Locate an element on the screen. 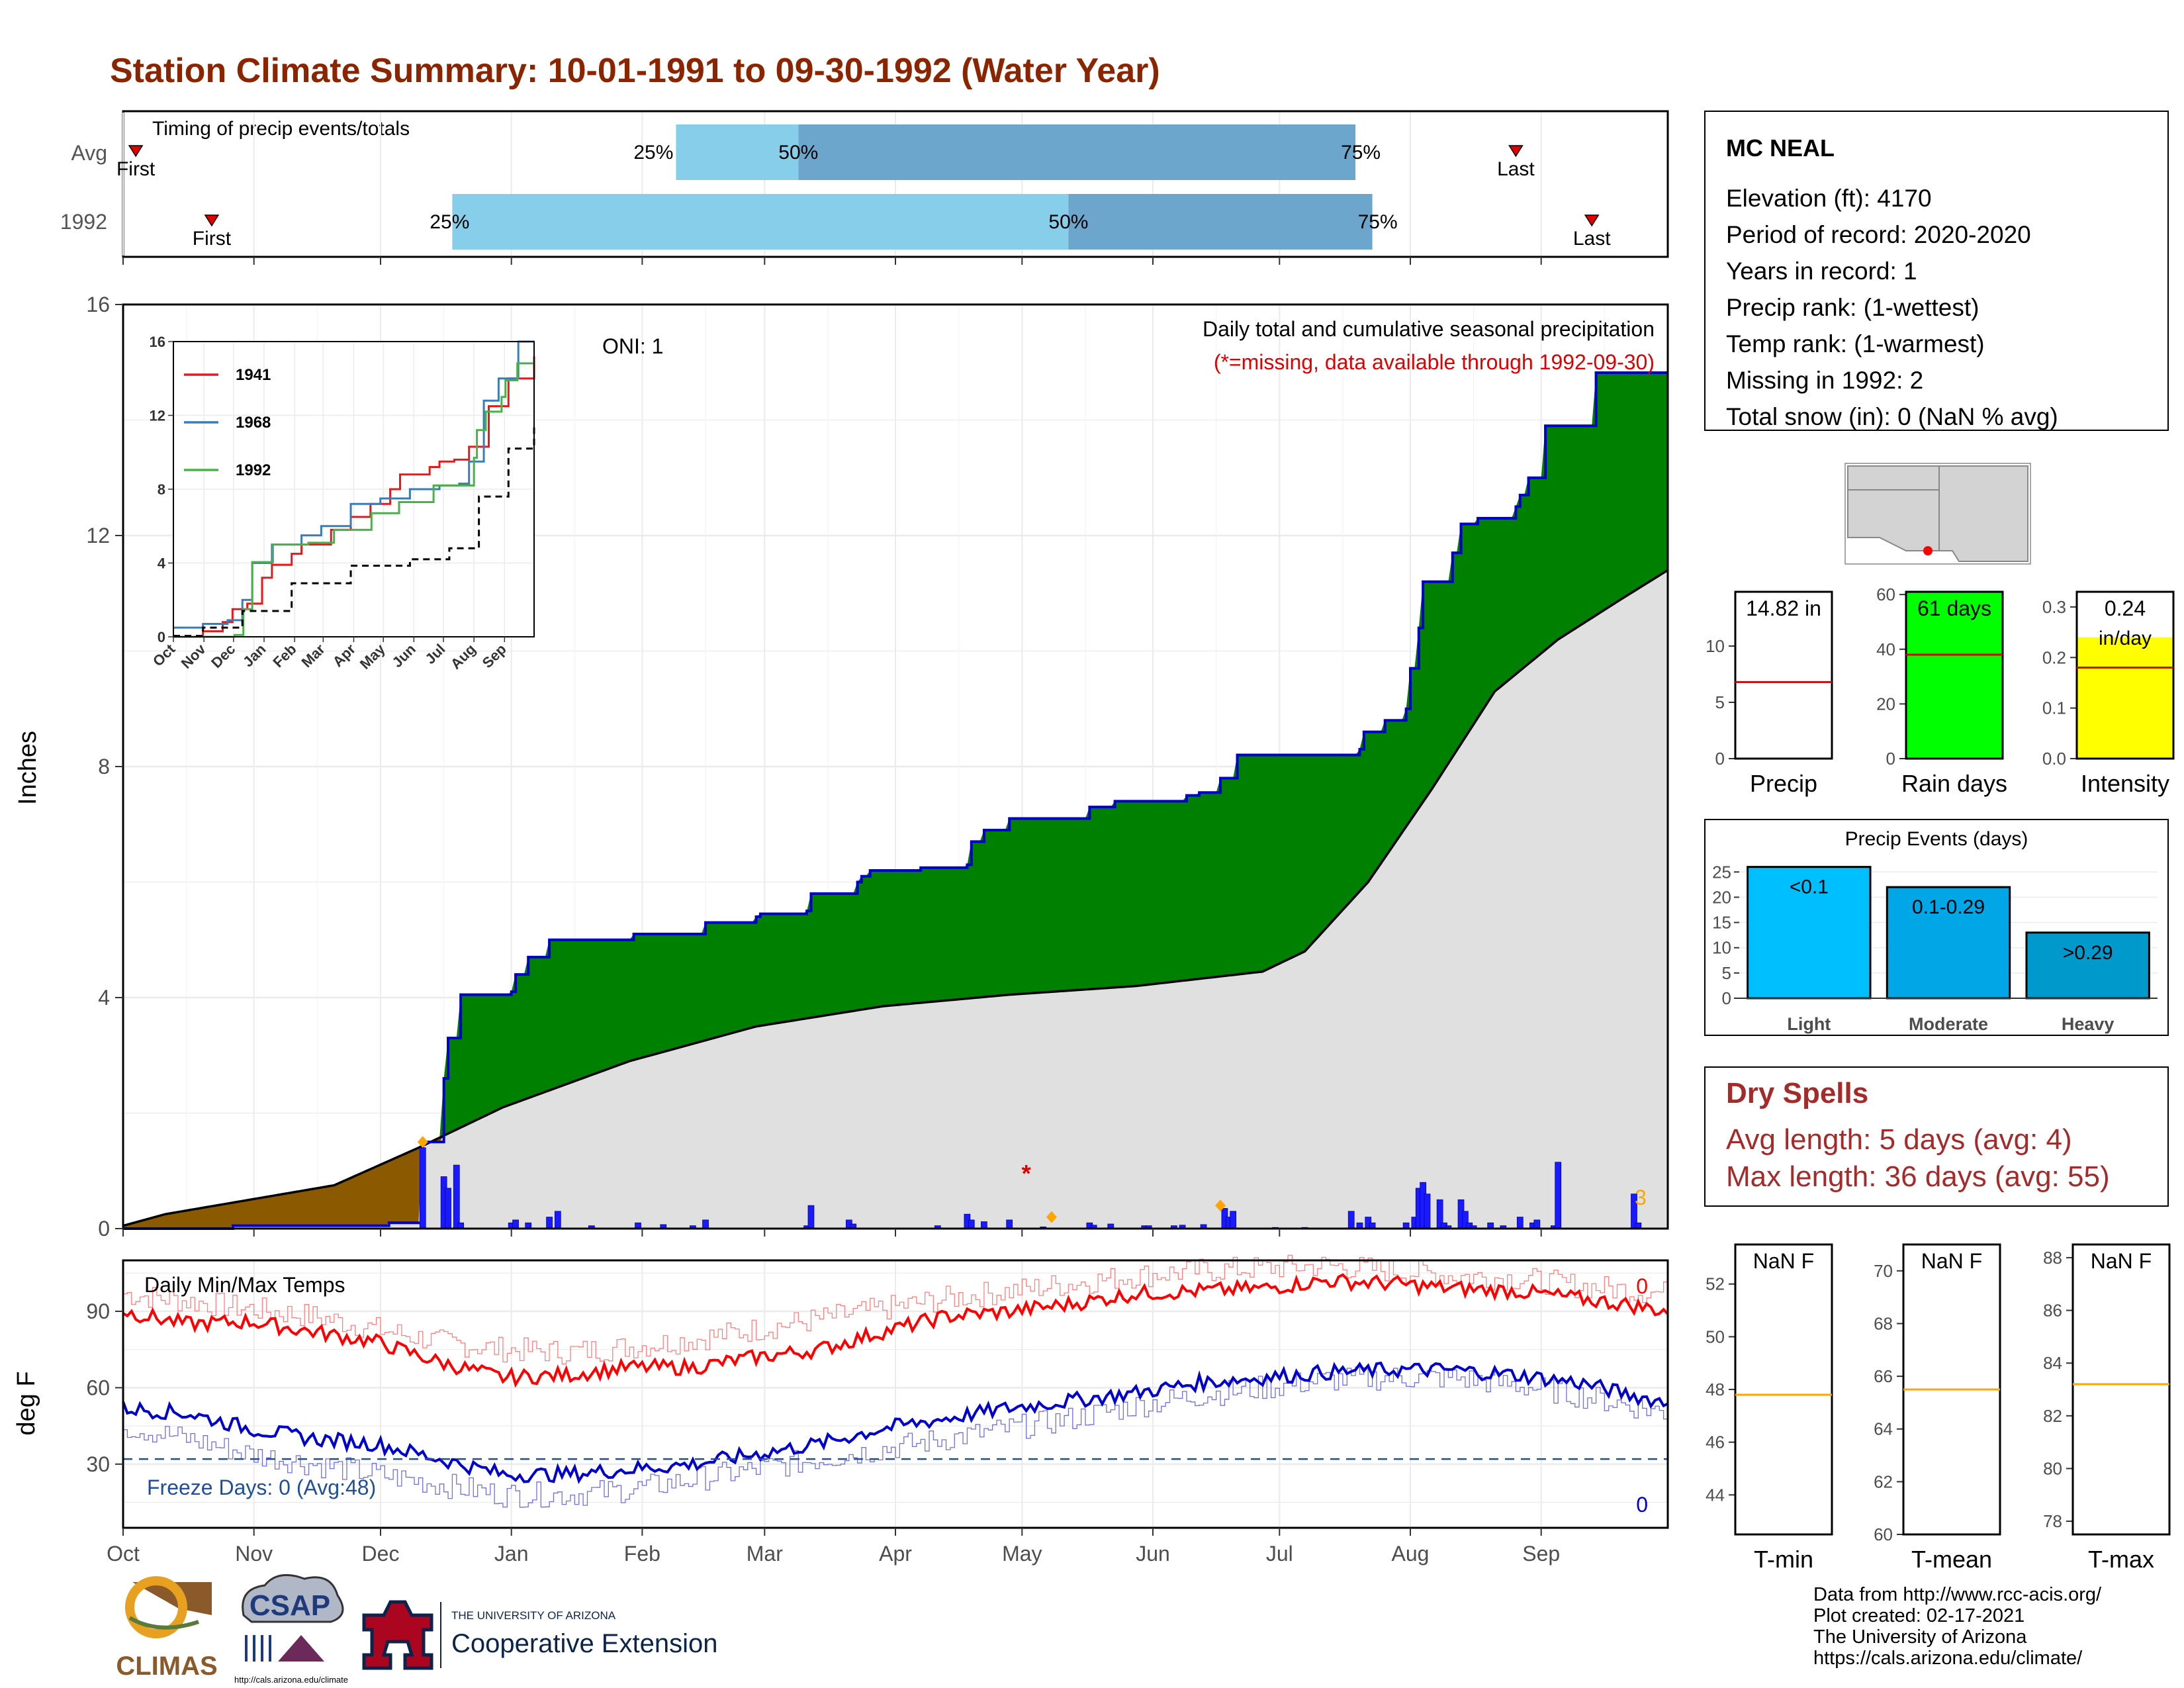 The height and width of the screenshot is (1688, 2184). inset-ytick-label: 16 is located at coordinates (157, 342).